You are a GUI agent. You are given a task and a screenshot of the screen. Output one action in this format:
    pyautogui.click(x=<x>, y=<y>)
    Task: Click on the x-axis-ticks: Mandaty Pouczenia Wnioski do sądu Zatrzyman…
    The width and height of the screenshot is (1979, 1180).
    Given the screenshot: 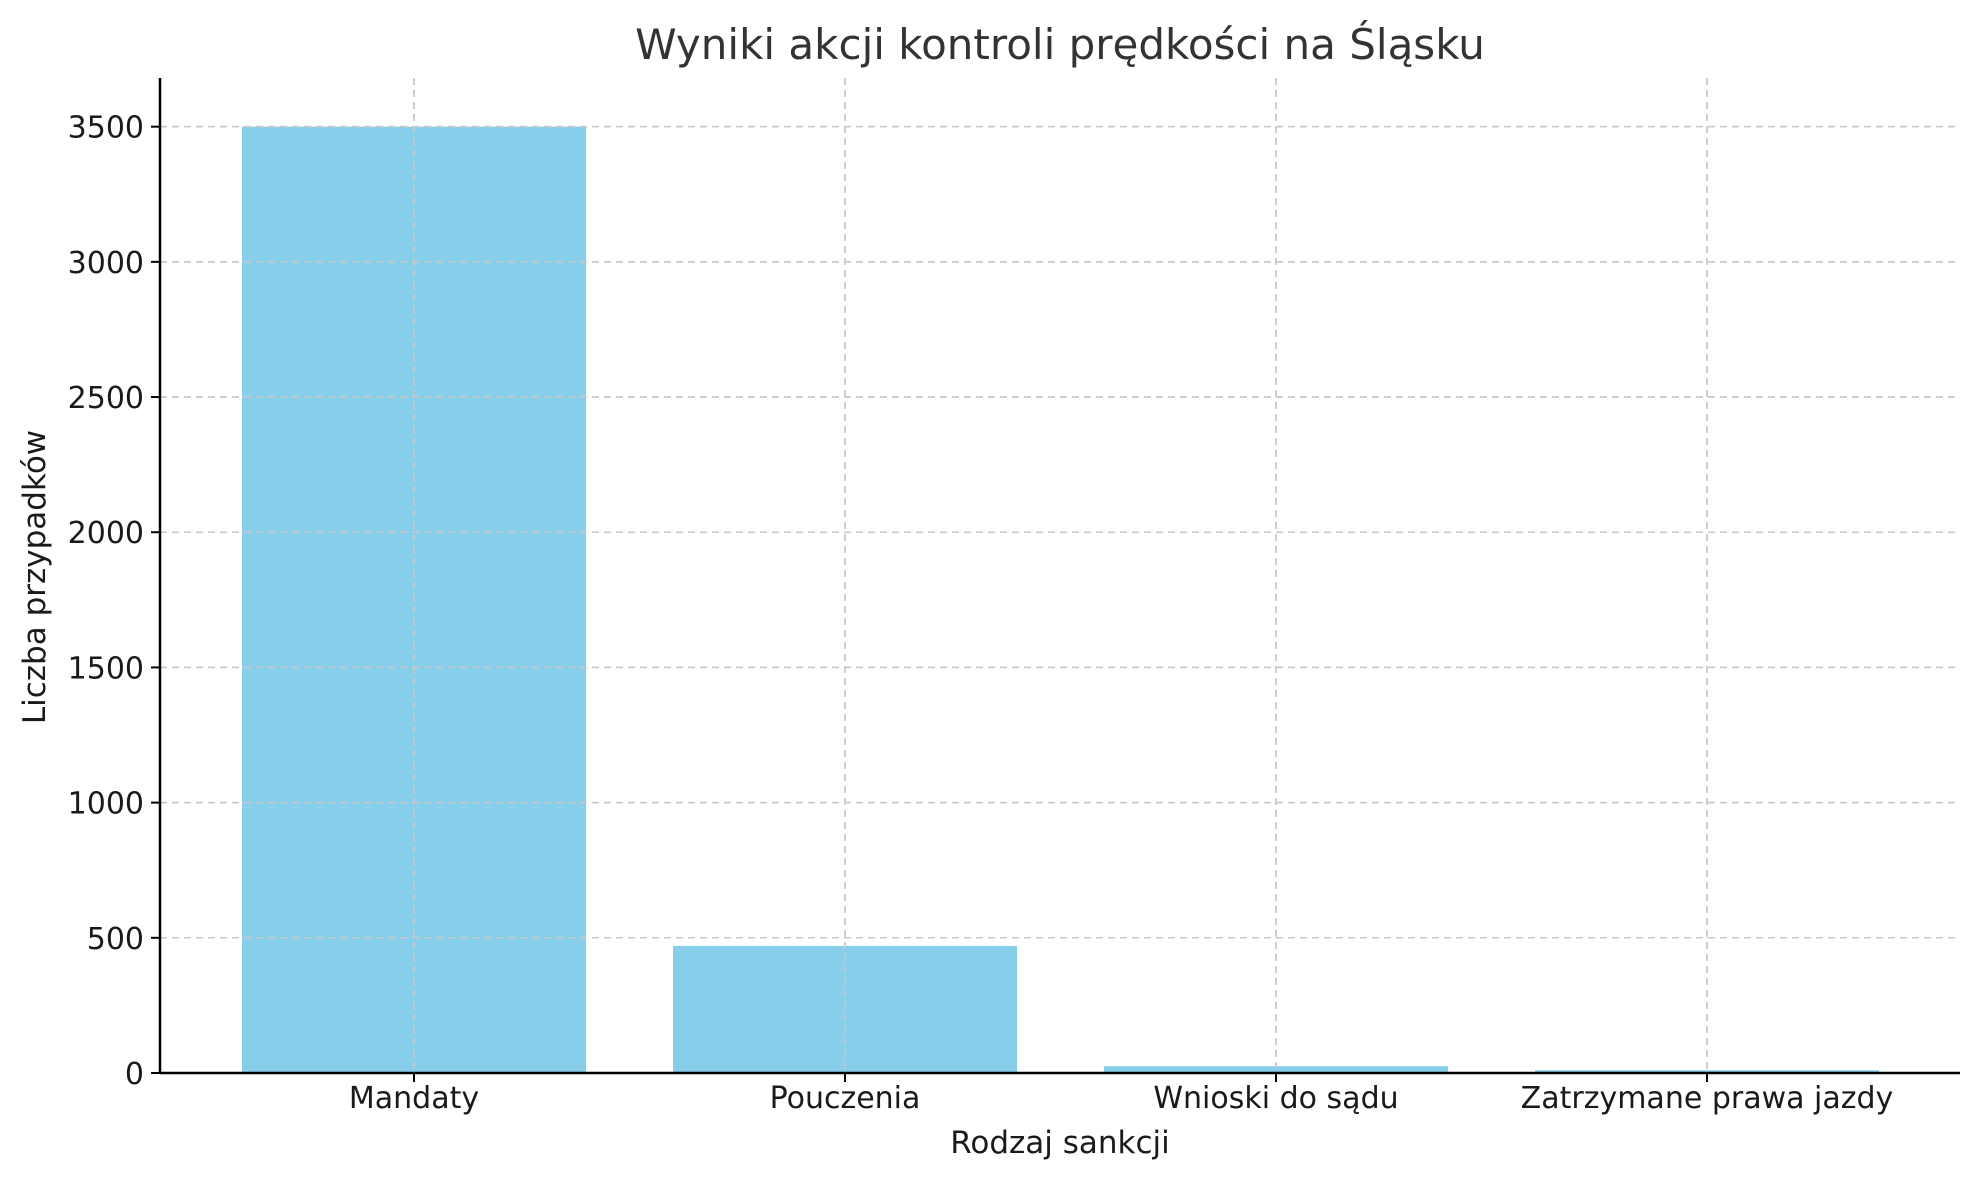 What is the action you would take?
    pyautogui.click(x=1121, y=1094)
    